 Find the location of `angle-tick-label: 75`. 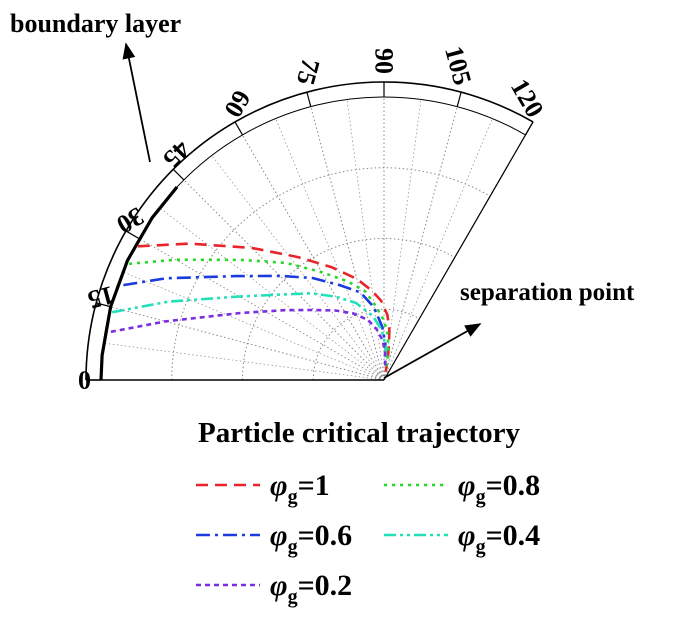

angle-tick-label: 75 is located at coordinates (308, 72).